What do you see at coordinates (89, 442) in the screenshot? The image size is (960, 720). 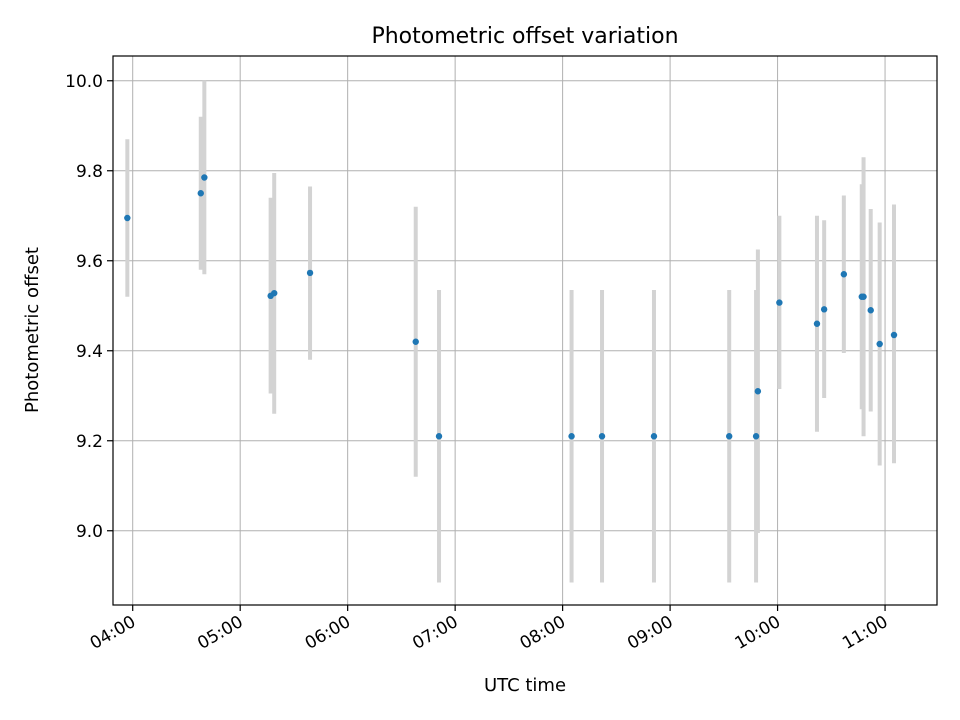 I see `y-tick-label: 9.2` at bounding box center [89, 442].